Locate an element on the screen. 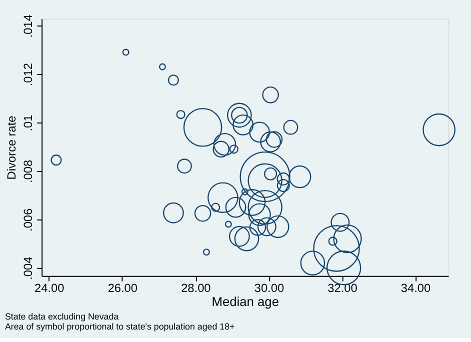 This screenshot has width=471, height=342. x-tick-label: 30.00 is located at coordinates (269, 288).